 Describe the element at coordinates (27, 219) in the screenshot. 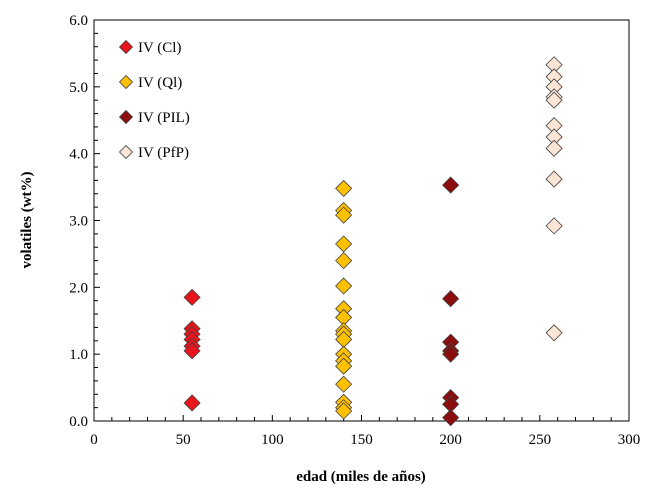

I see `y-axis-title: volatiles (wt%)` at that location.